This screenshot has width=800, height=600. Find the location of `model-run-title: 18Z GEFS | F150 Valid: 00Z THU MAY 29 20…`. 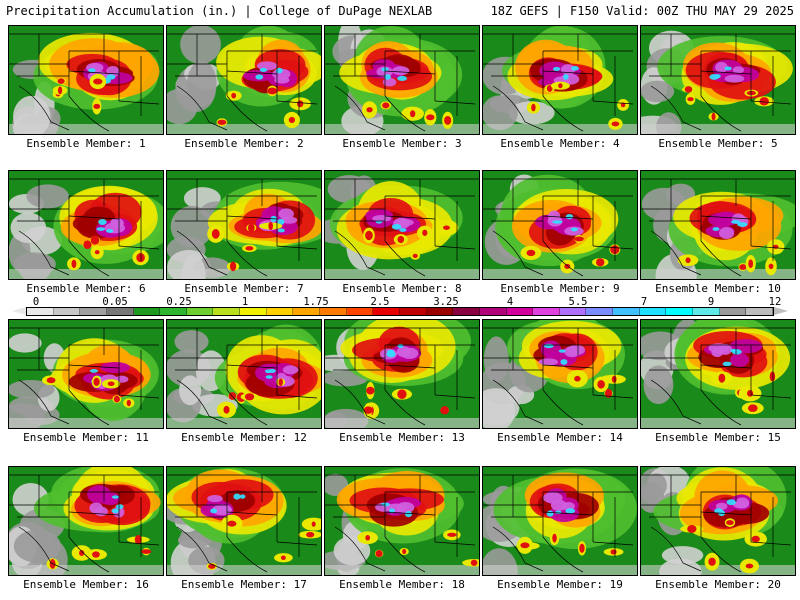

model-run-title: 18Z GEFS | F150 Valid: 00Z THU MAY 29 20… is located at coordinates (642, 11).